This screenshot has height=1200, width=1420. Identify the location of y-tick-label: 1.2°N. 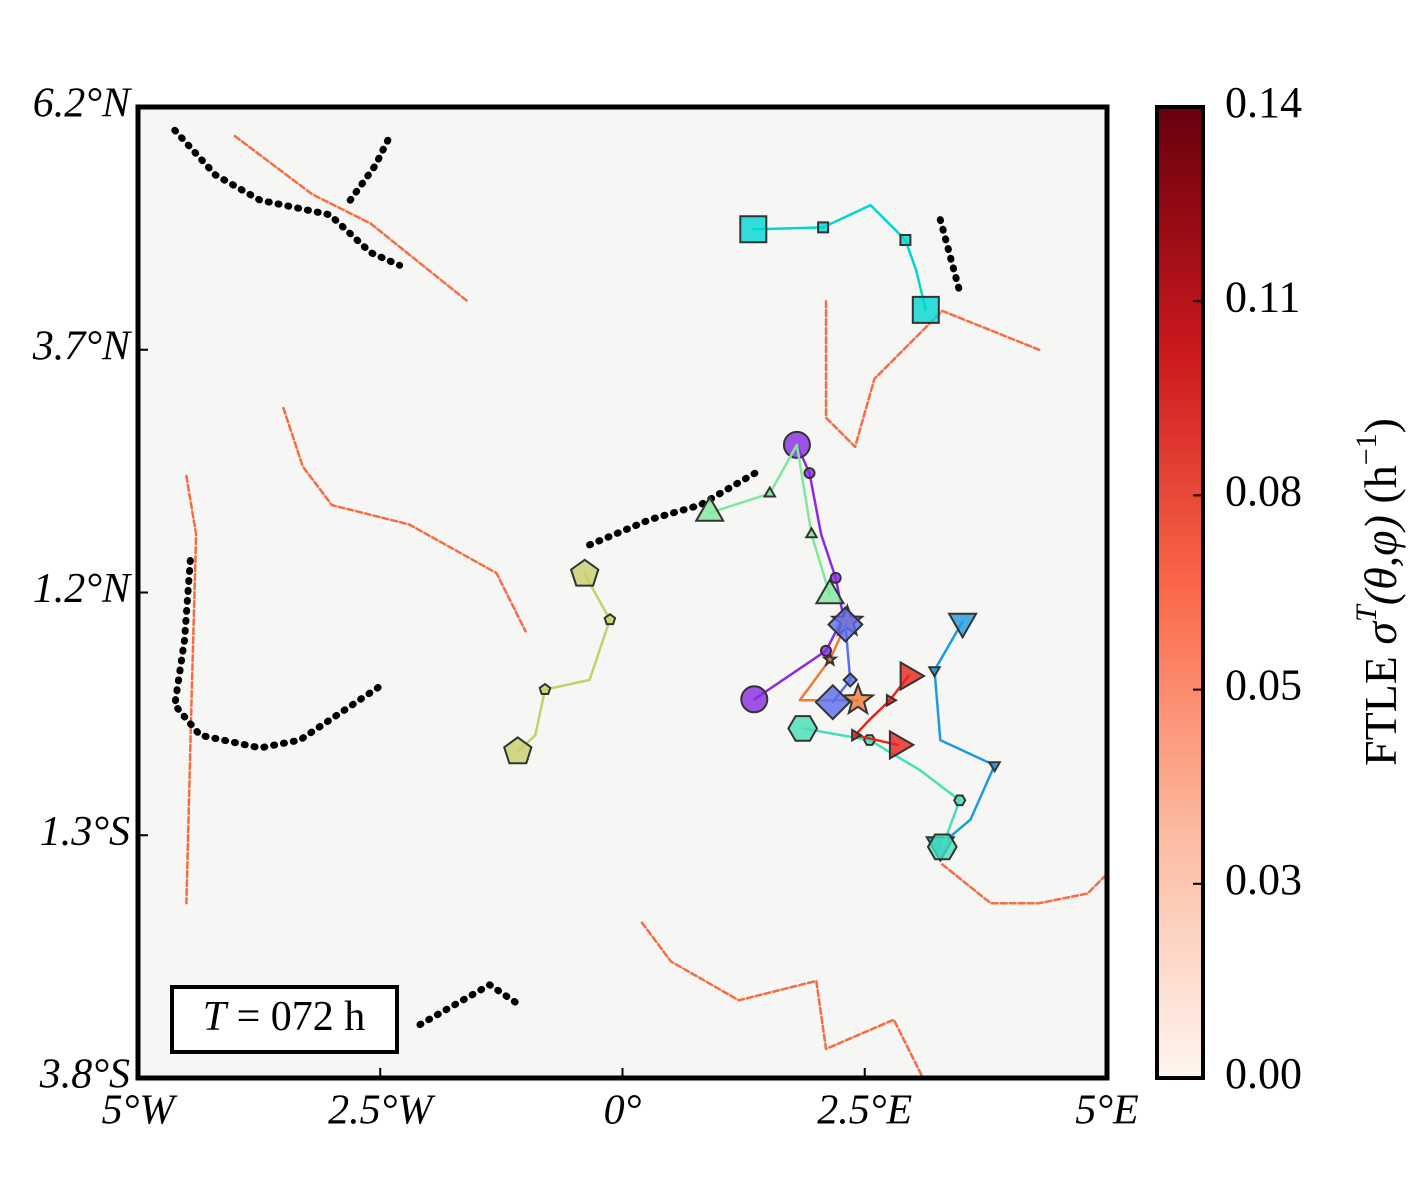
(82, 589).